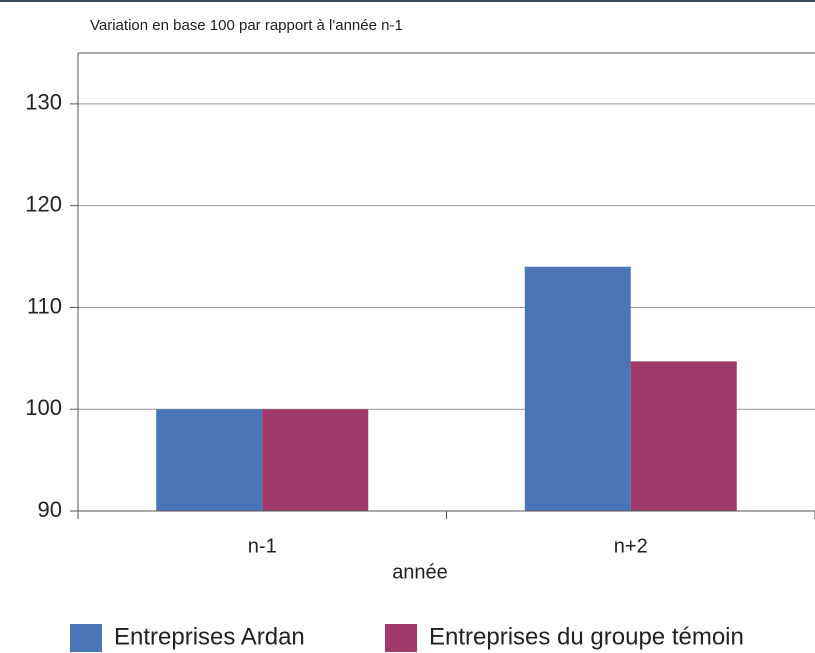  I want to click on legend-label: Entreprises du groupe témoin, so click(586, 636).